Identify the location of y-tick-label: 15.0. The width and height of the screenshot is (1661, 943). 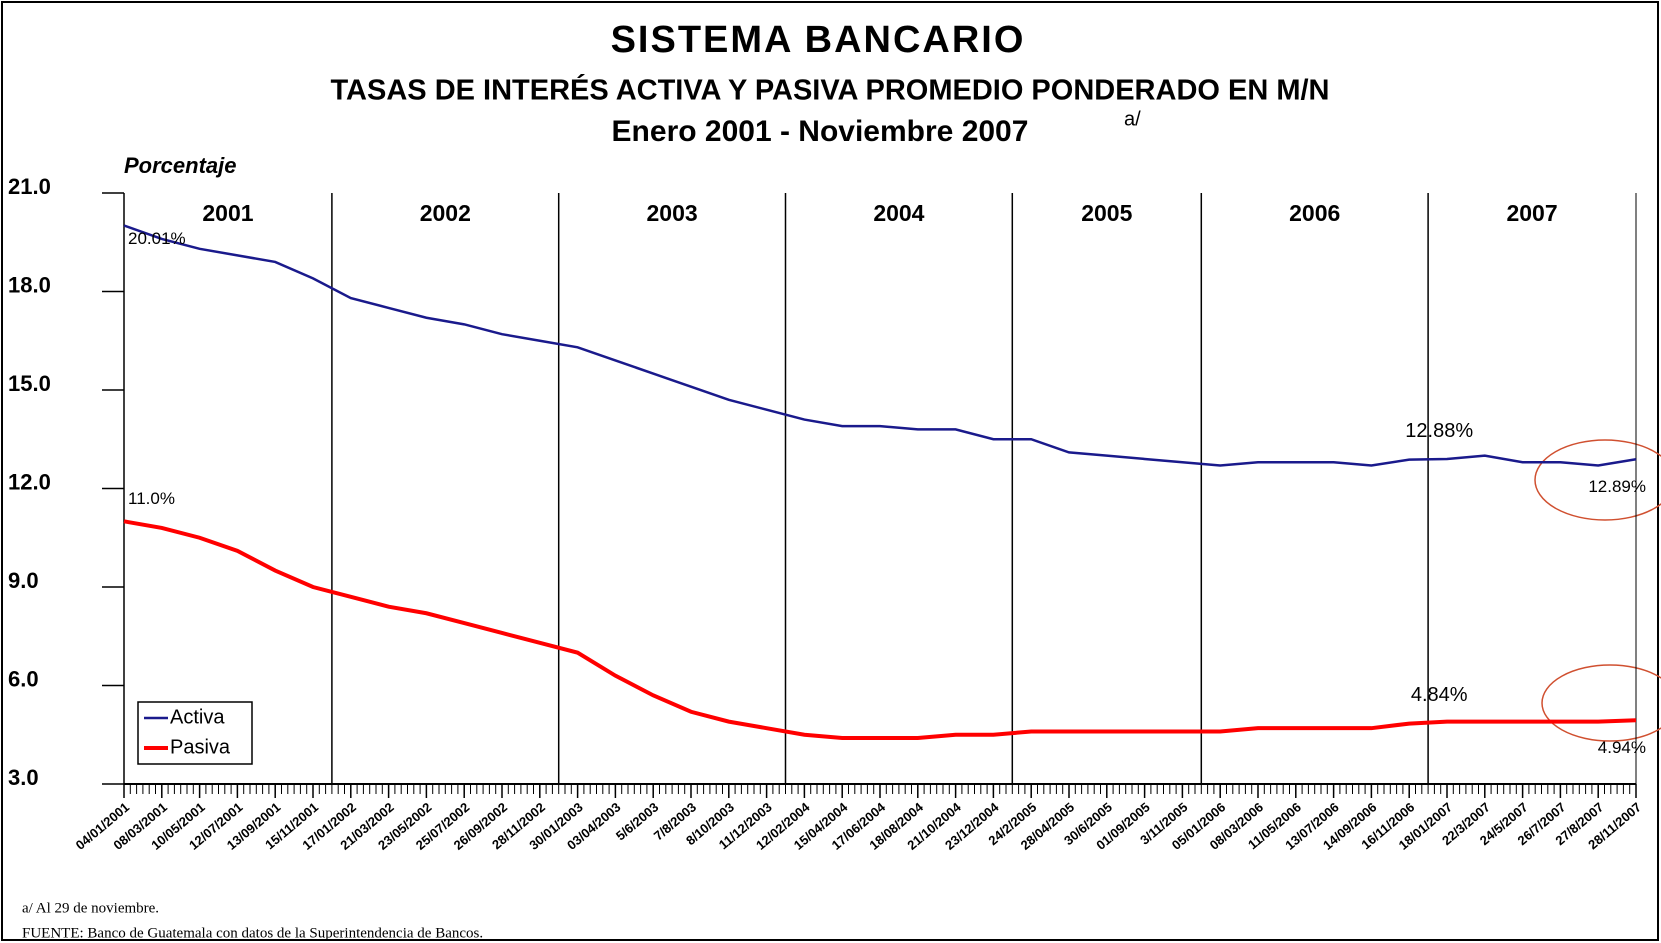
(29, 383).